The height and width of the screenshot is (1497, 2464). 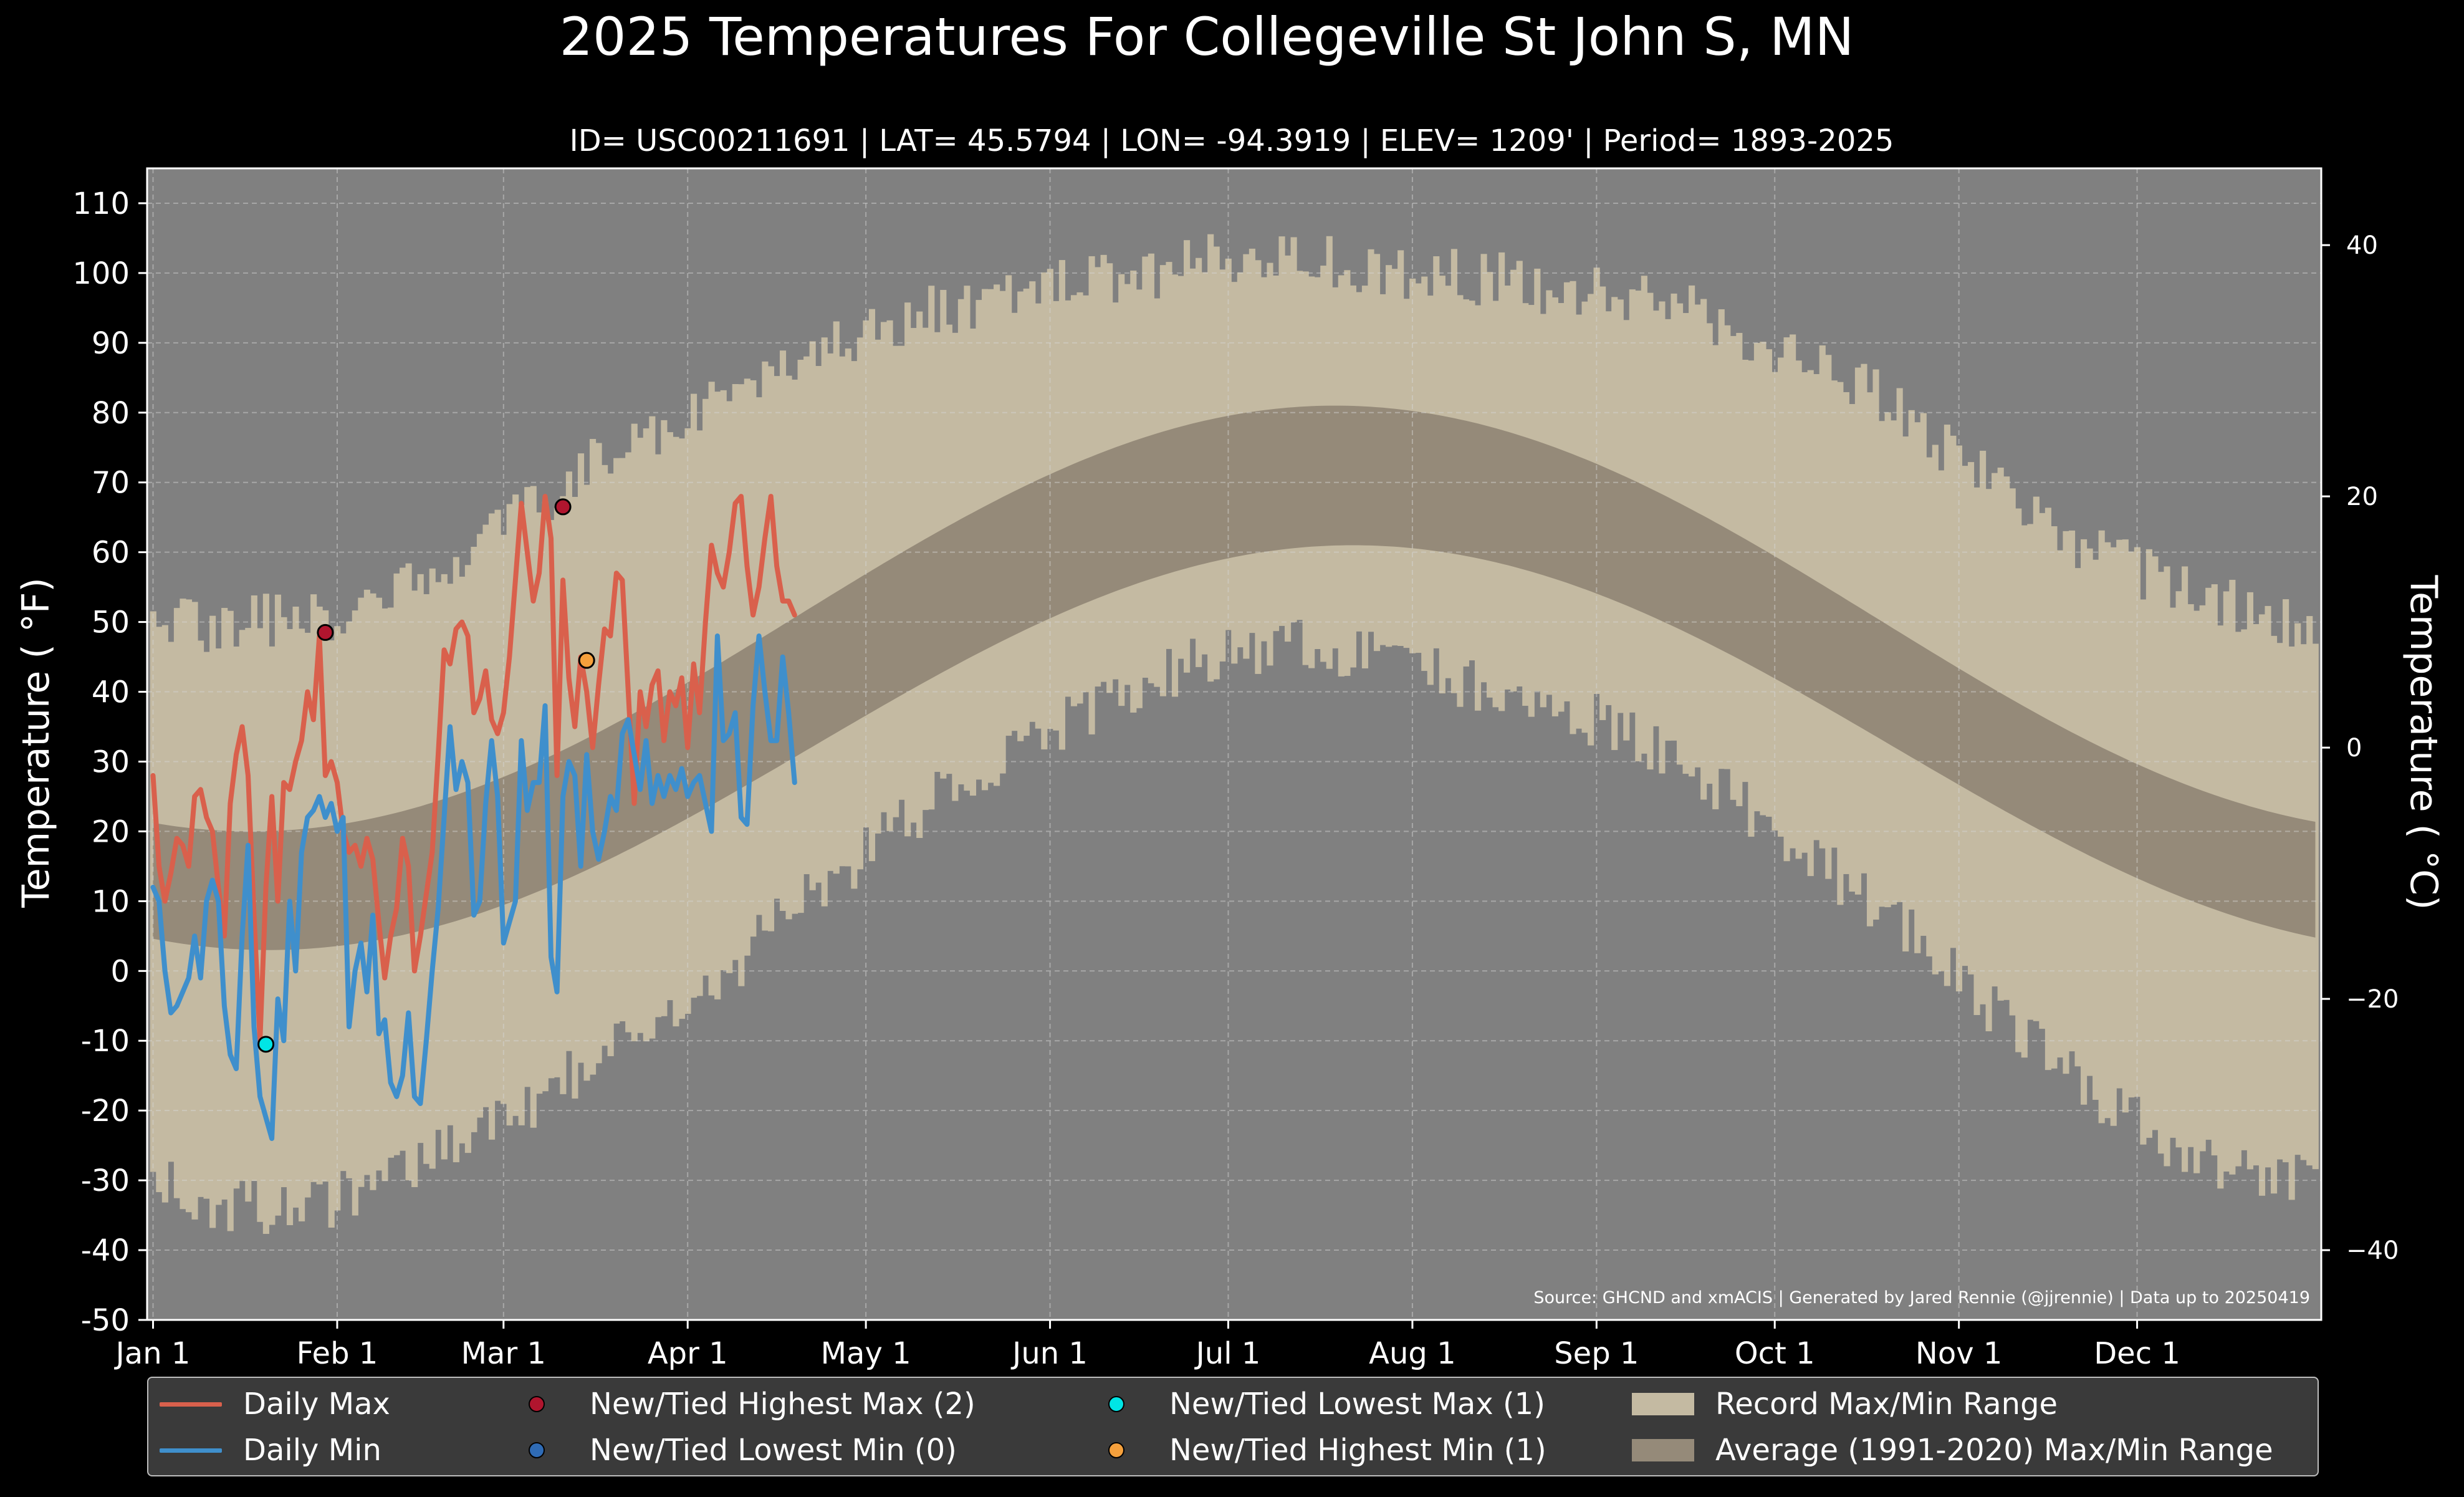 I want to click on x-tick-label: Mar 1, so click(x=503, y=1353).